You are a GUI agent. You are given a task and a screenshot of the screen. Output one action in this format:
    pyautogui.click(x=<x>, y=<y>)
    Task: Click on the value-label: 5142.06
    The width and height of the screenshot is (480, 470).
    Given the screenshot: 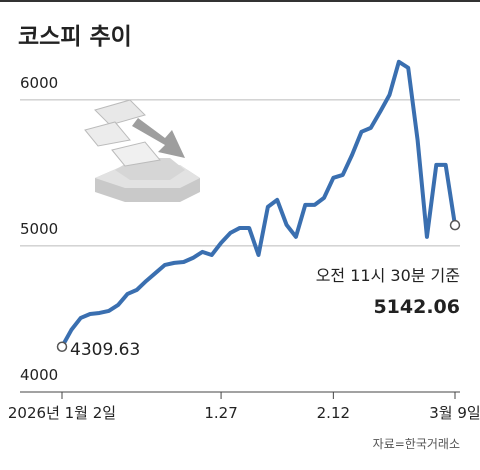 What is the action you would take?
    pyautogui.click(x=416, y=307)
    